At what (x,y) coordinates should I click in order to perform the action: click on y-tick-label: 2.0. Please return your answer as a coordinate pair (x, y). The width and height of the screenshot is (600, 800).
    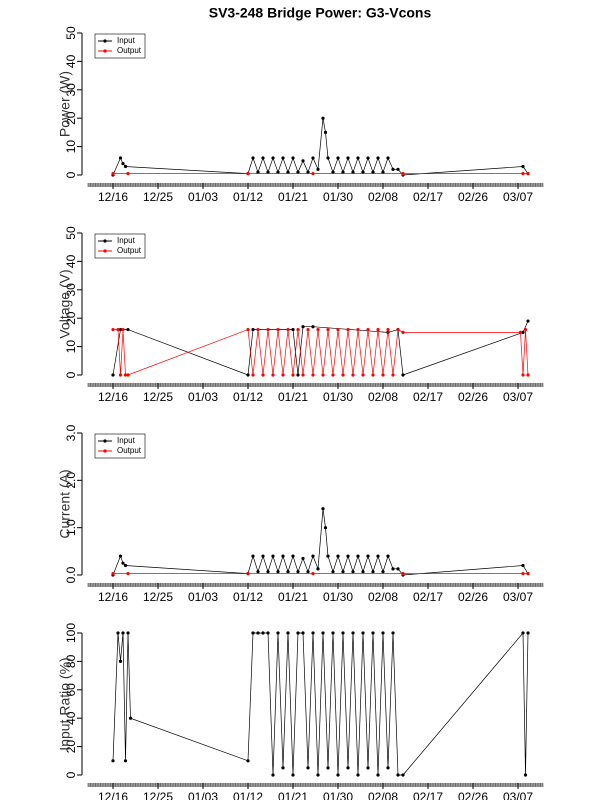
    Looking at the image, I should click on (71, 480).